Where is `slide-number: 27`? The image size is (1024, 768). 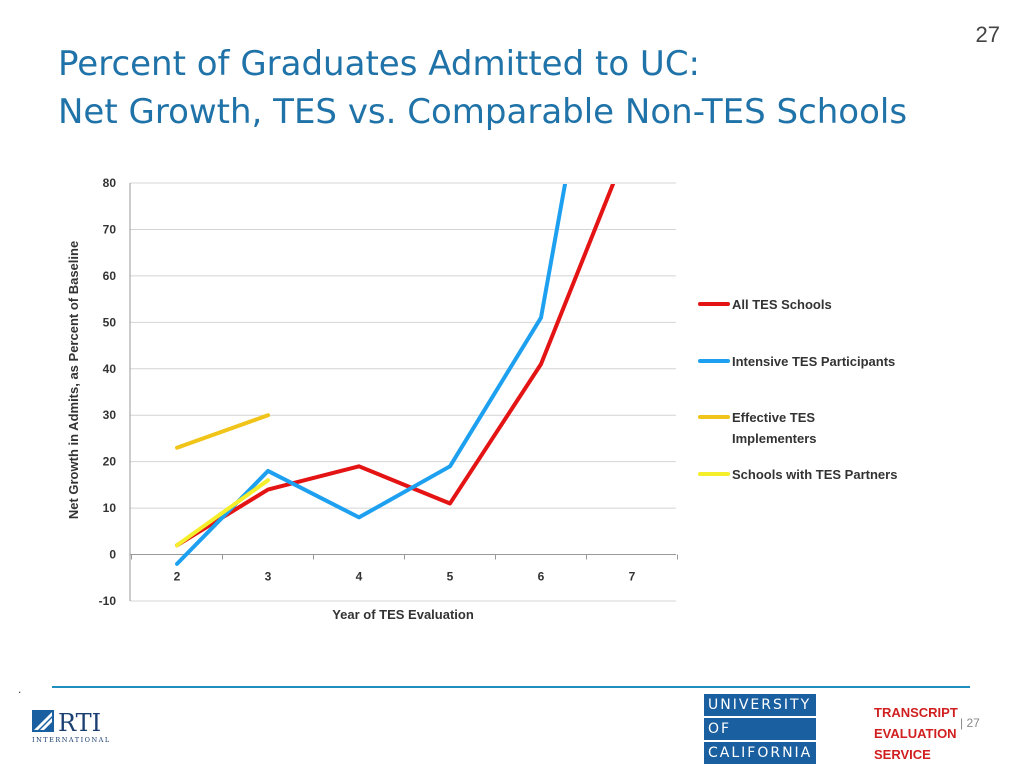
slide-number: 27 is located at coordinates (987, 34).